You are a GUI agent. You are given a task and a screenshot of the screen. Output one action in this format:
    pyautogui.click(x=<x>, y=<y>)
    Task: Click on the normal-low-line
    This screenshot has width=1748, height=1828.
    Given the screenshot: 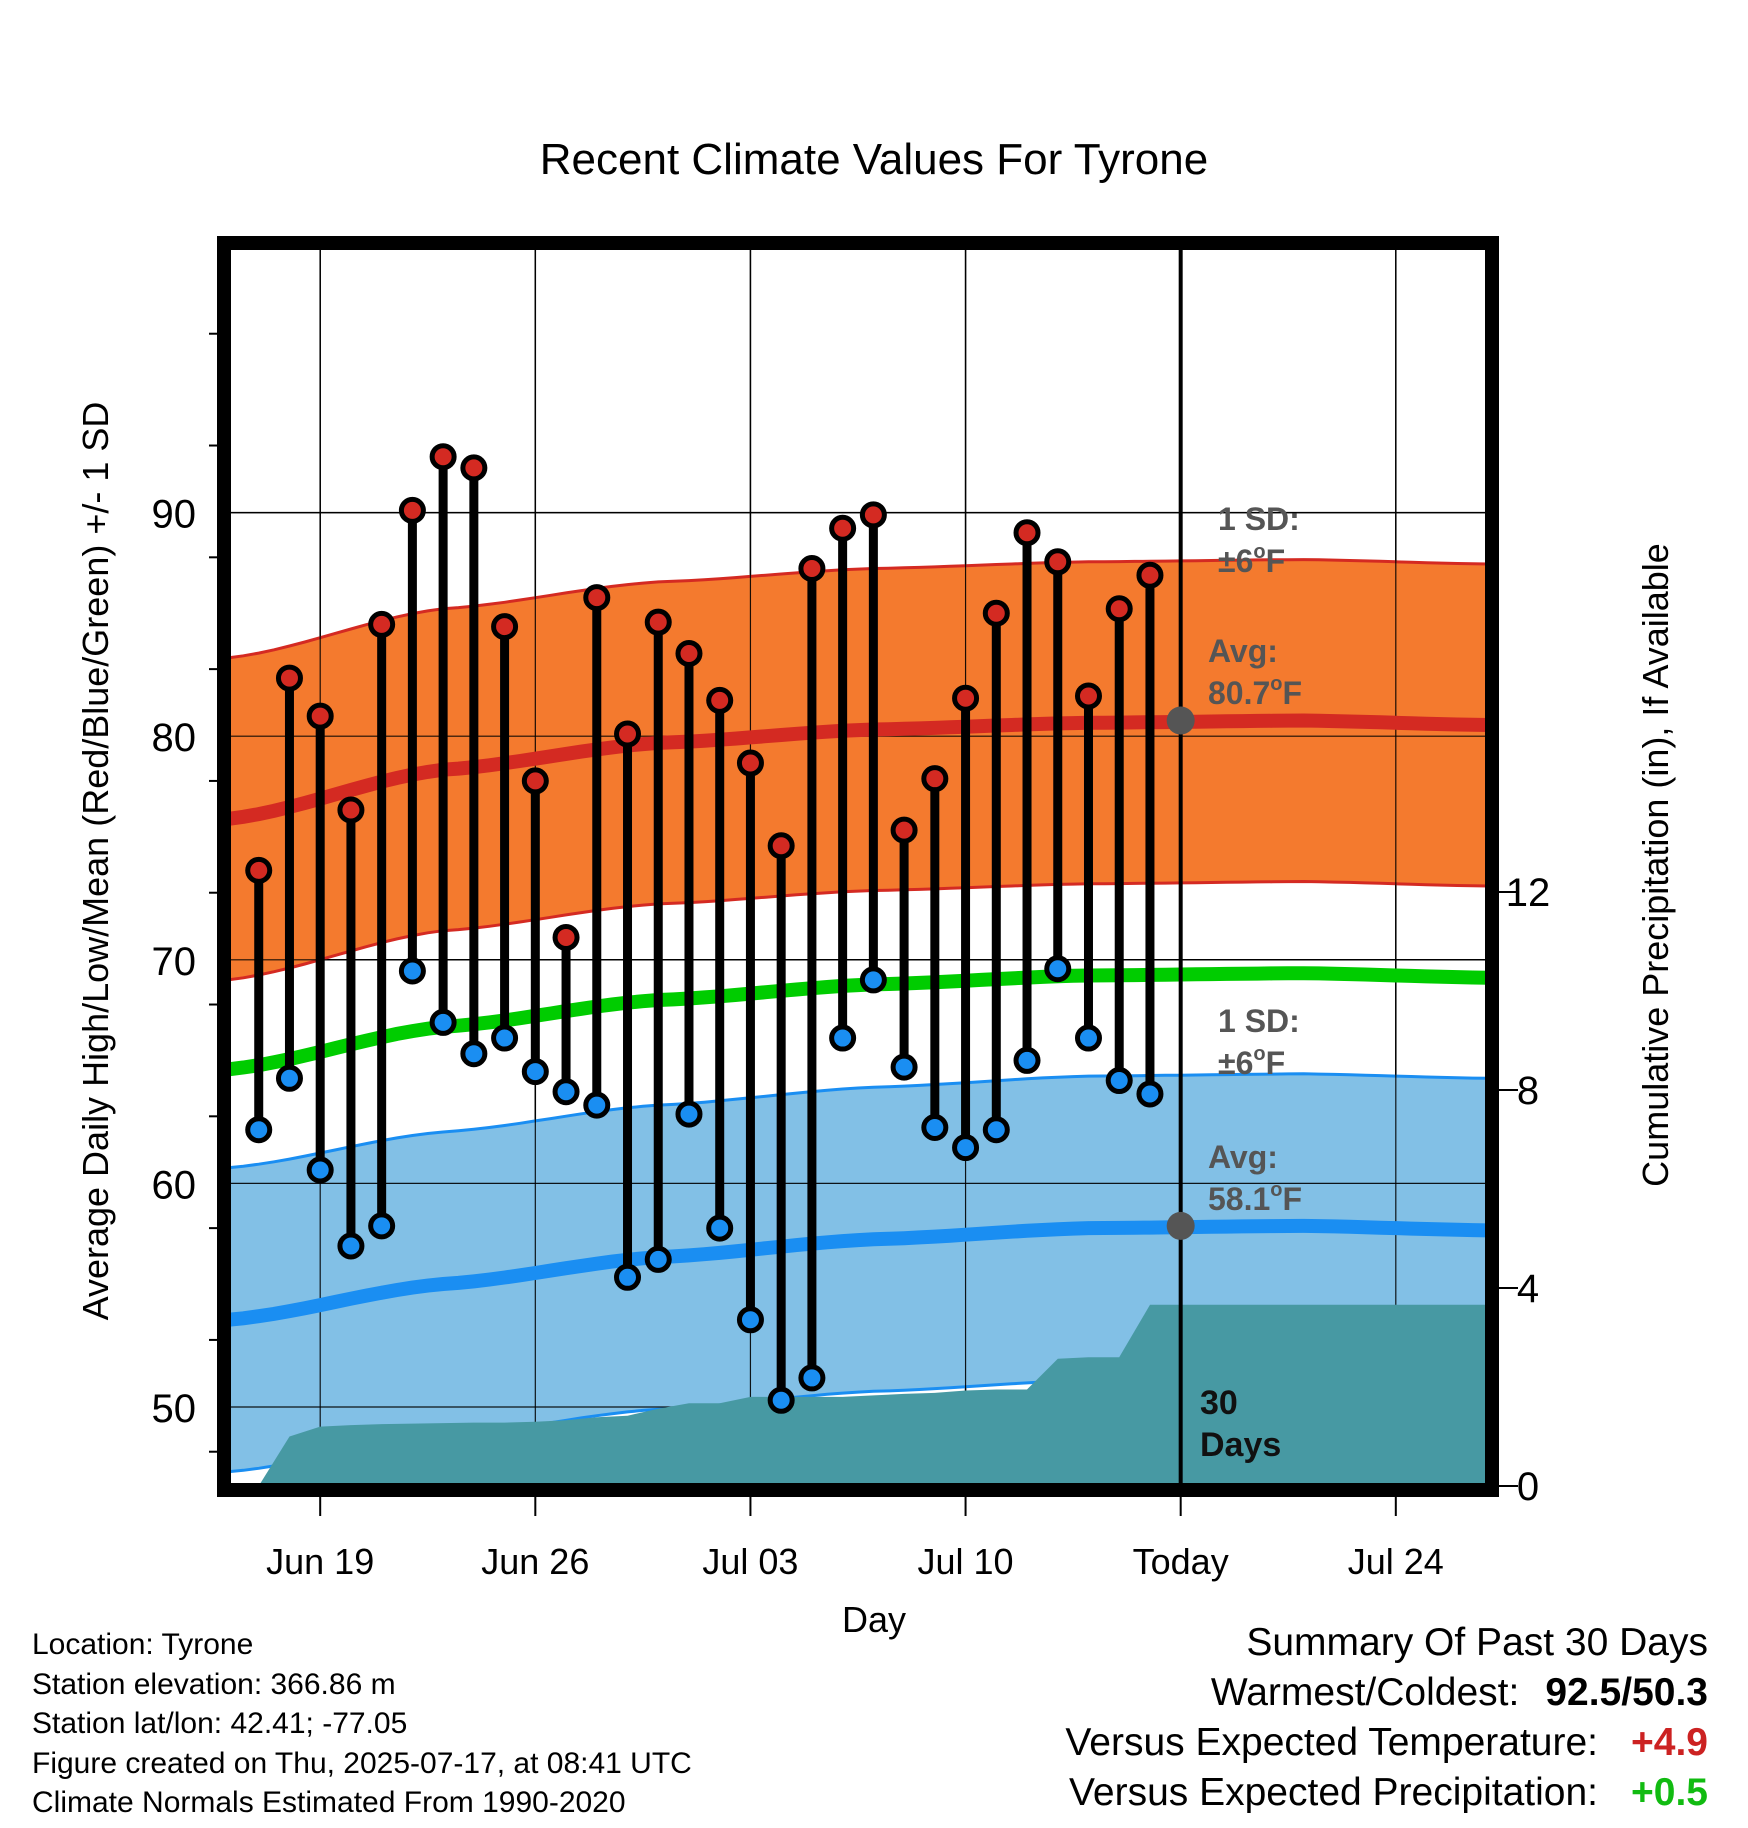 What is the action you would take?
    pyautogui.click(x=858, y=1272)
    